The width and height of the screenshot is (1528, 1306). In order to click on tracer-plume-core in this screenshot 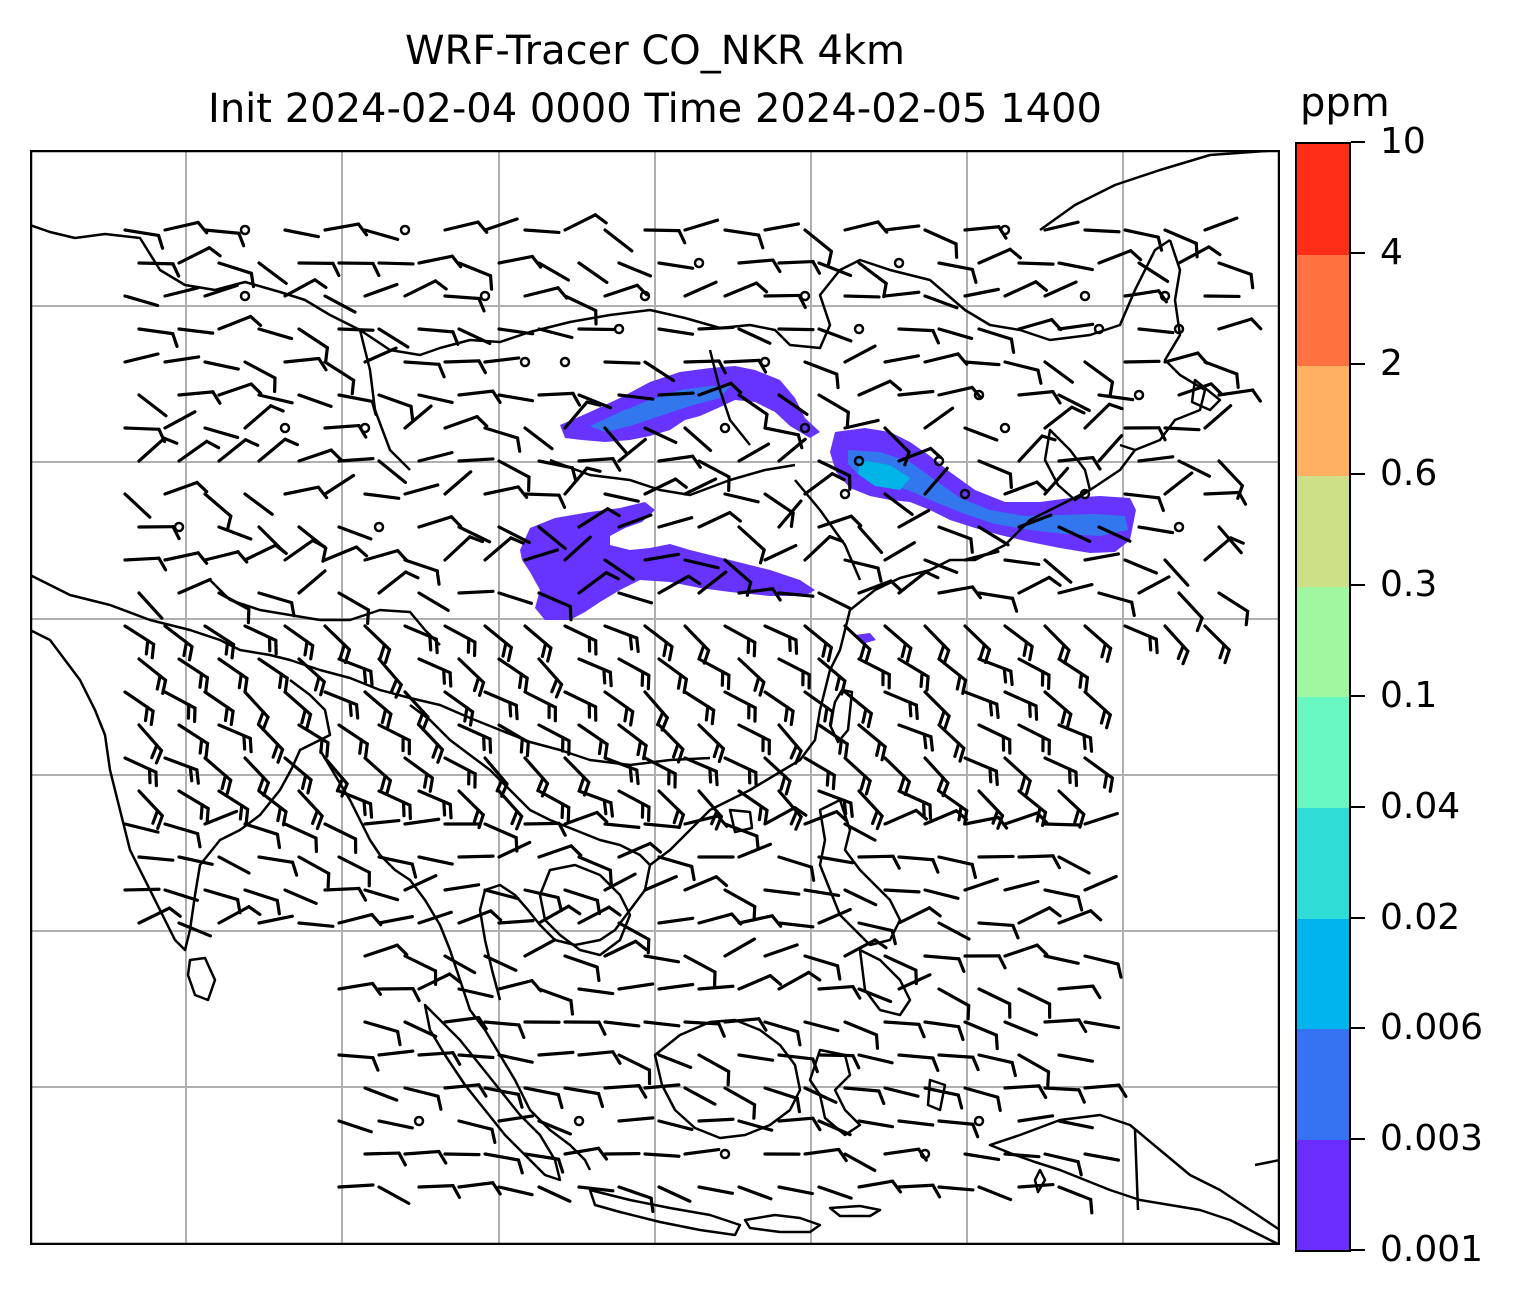, I will do `click(660, 409)`.